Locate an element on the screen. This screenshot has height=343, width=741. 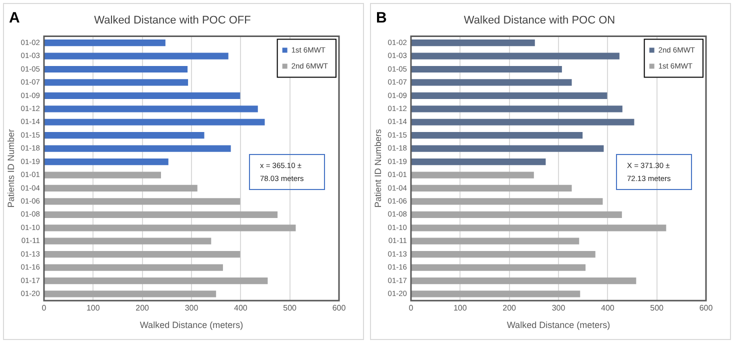
chart-title: Walked Distance with POC ON is located at coordinates (540, 20).